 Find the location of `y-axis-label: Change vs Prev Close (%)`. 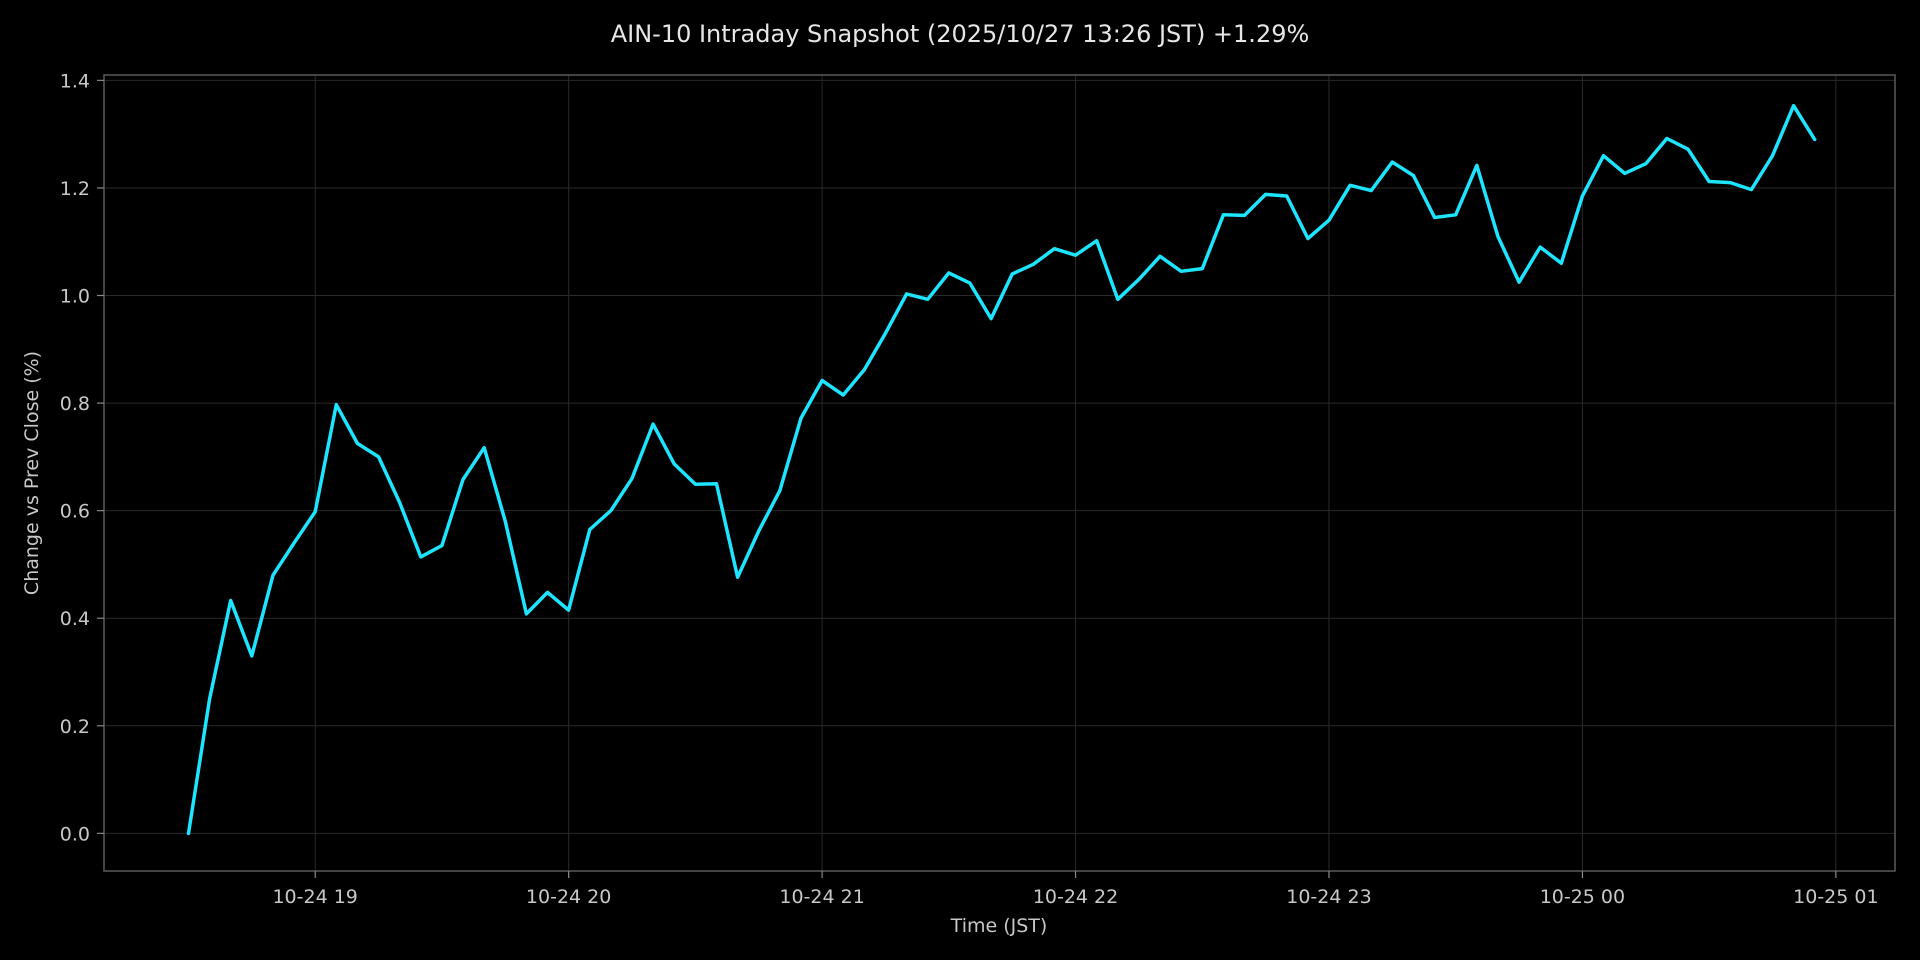

y-axis-label: Change vs Prev Close (%) is located at coordinates (32, 473).